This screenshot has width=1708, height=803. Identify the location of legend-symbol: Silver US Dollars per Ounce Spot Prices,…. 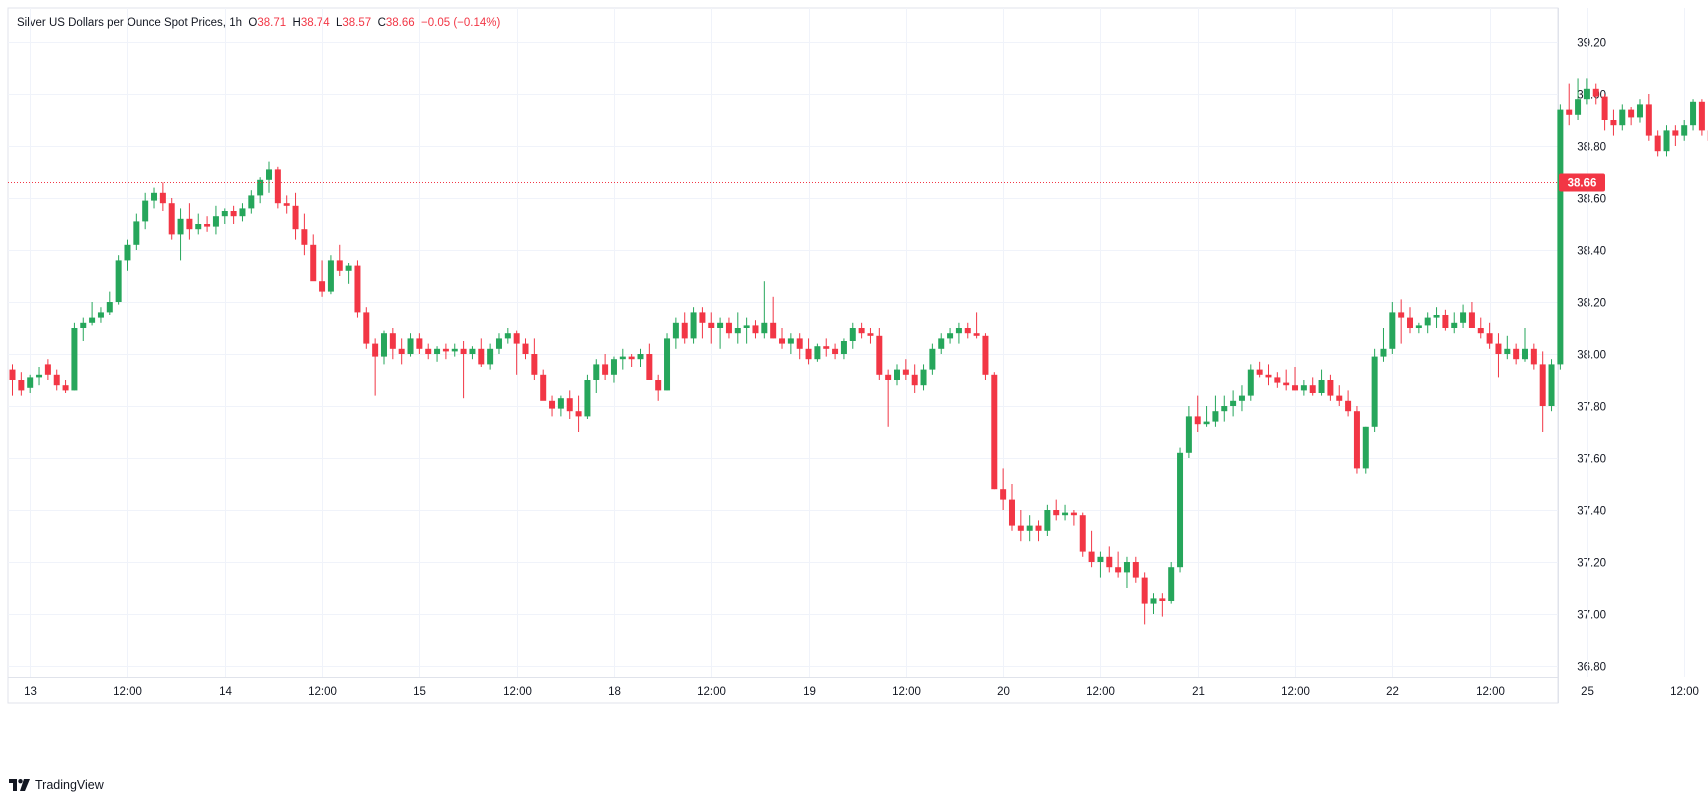
(129, 23).